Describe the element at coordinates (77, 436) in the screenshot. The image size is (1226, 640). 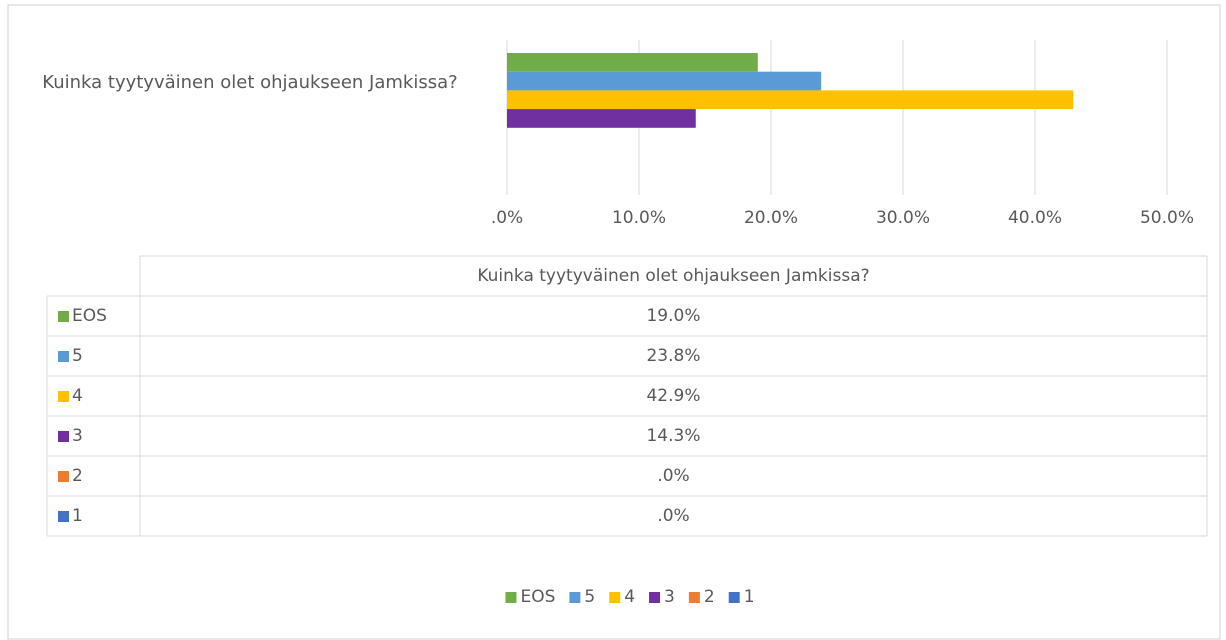
I see `table-row-label: 3` at that location.